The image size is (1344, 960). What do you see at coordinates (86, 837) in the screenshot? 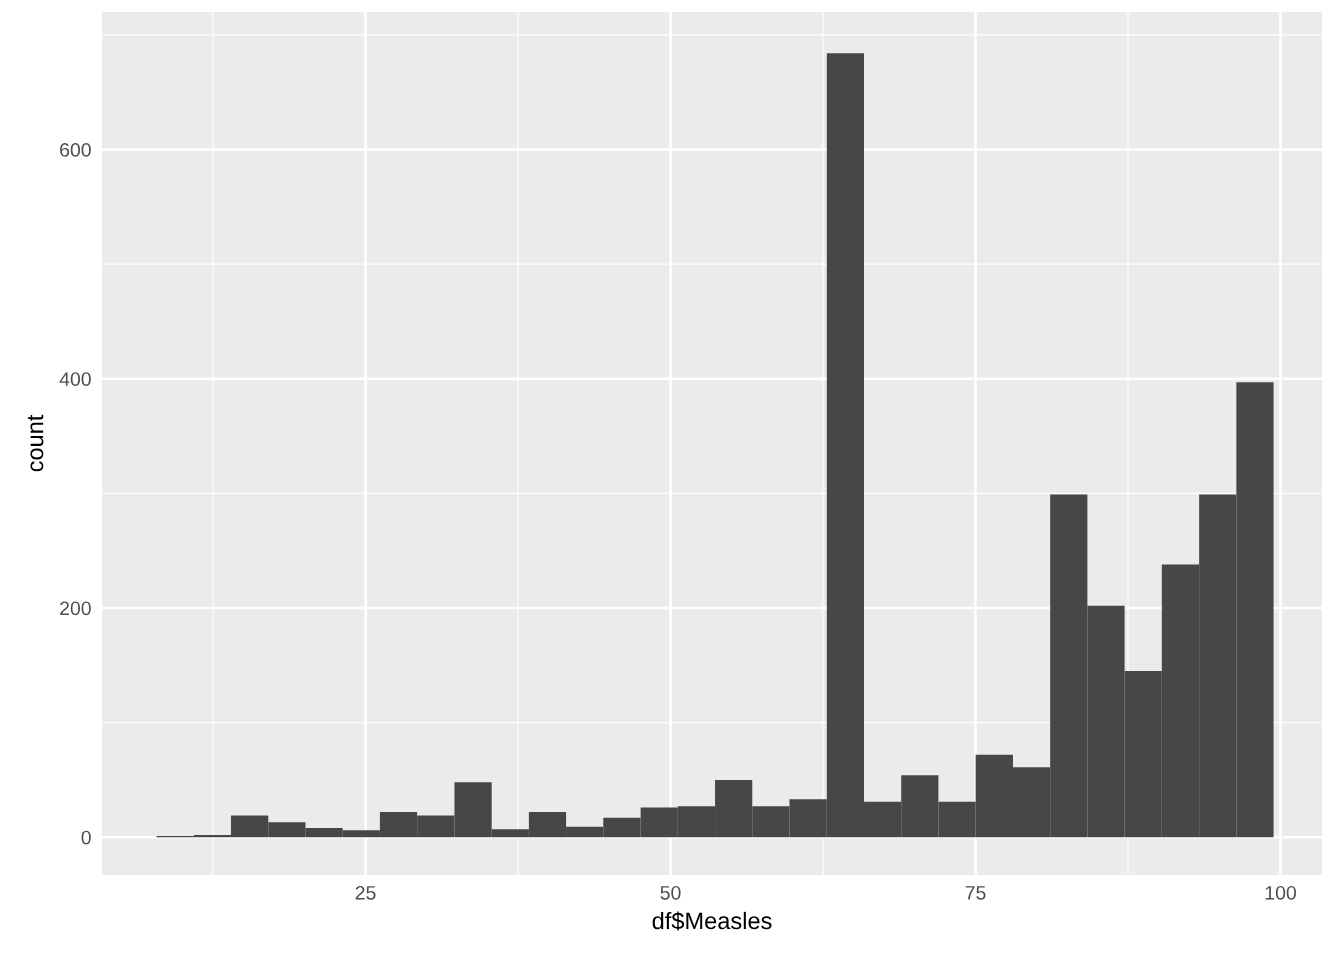
I see `y-tick-label: 0` at bounding box center [86, 837].